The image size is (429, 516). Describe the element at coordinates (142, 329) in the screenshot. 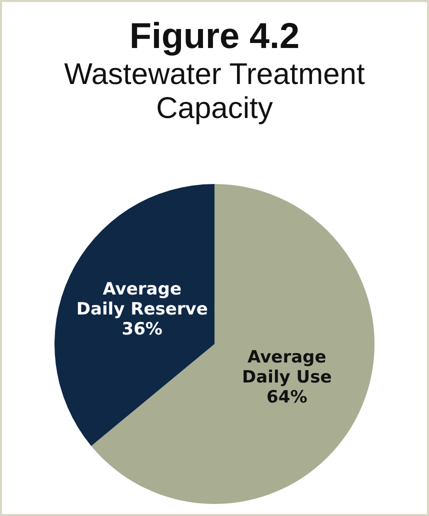

I see `data-label: 36%` at that location.